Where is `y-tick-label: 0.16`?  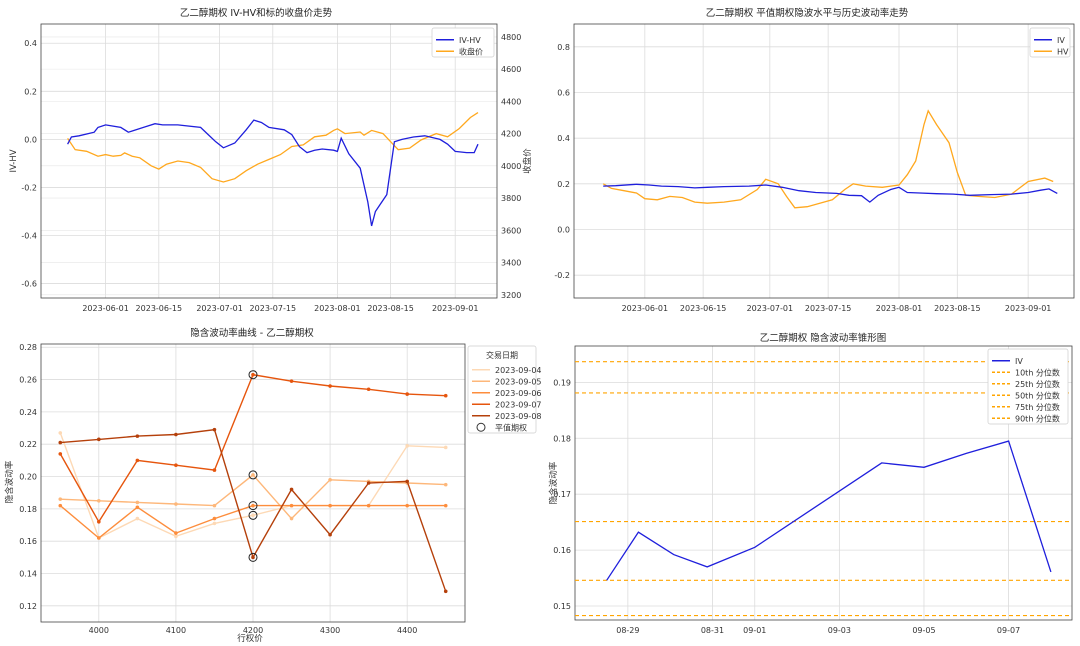
y-tick-label: 0.16 is located at coordinates (562, 550).